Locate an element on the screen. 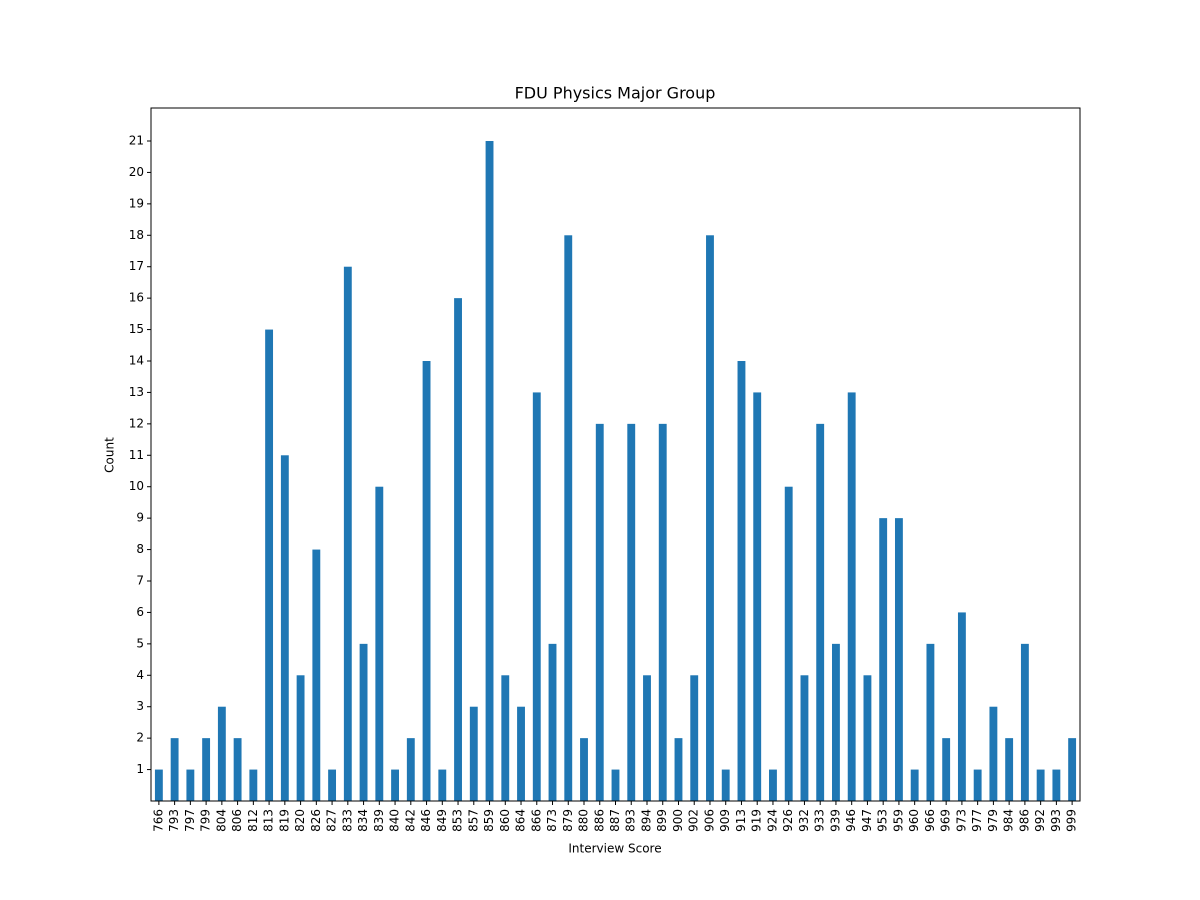  x-tick-label: 846 is located at coordinates (426, 820).